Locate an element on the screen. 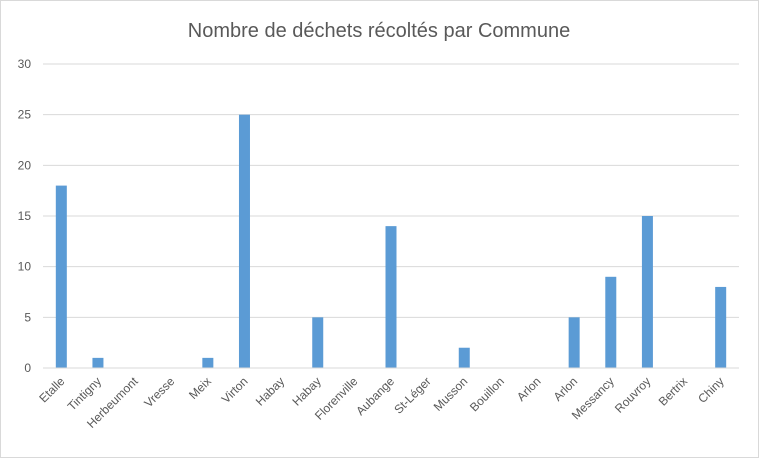  x-tick-label: Meix is located at coordinates (200, 388).